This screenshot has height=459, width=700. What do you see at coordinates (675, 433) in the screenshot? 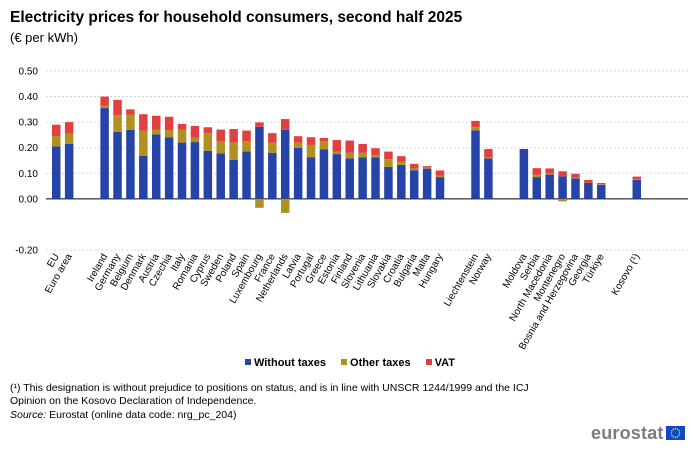
I see `eu-flag-icon` at bounding box center [675, 433].